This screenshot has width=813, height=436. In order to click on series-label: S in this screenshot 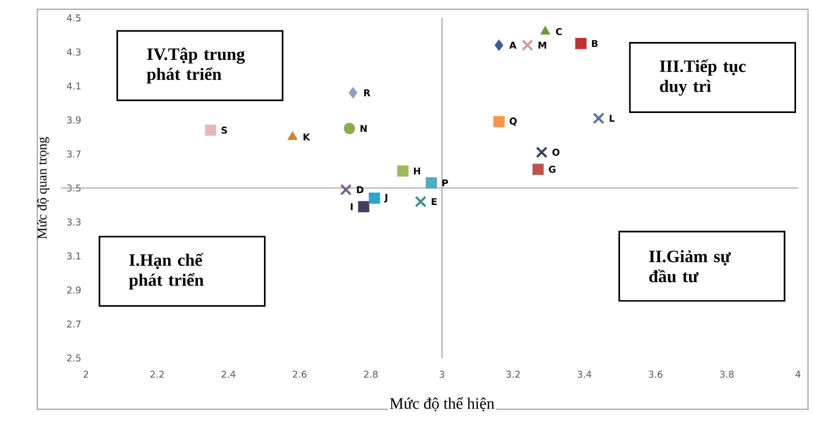, I will do `click(224, 130)`.